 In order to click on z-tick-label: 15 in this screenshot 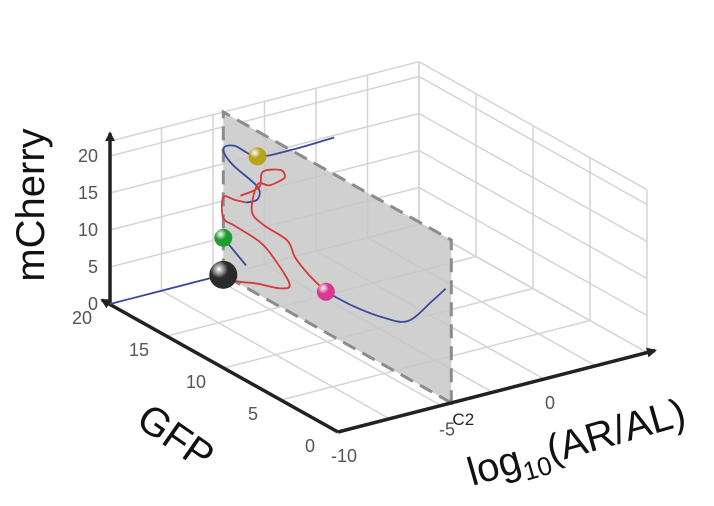, I will do `click(88, 193)`.